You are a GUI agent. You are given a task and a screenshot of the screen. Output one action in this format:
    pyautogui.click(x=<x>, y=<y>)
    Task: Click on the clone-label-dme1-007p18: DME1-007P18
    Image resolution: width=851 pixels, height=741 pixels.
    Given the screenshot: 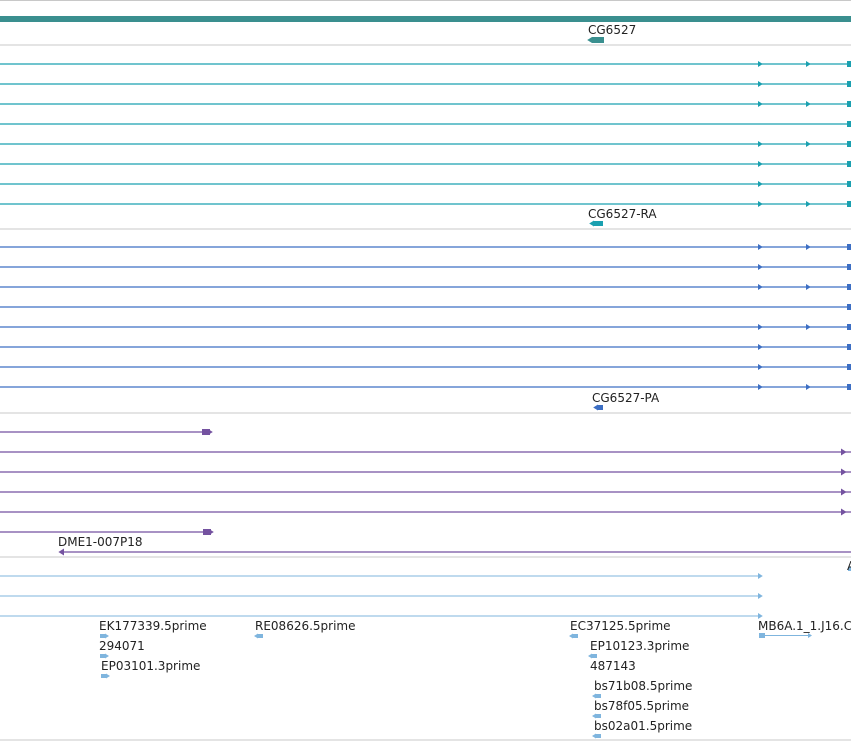 What is the action you would take?
    pyautogui.click(x=100, y=542)
    